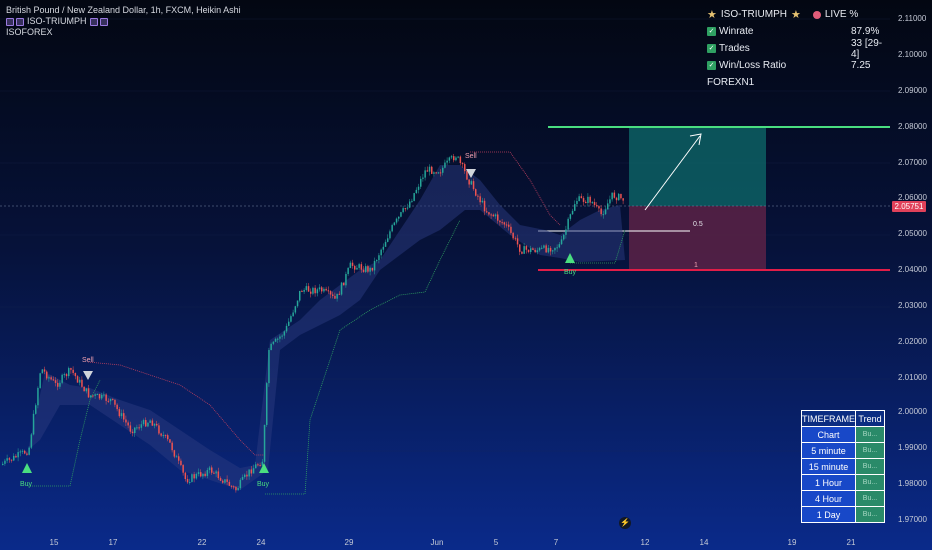 Image resolution: width=932 pixels, height=550 pixels. Describe the element at coordinates (867, 48) in the screenshot. I see `stats-value: 33 [29-4]` at that location.